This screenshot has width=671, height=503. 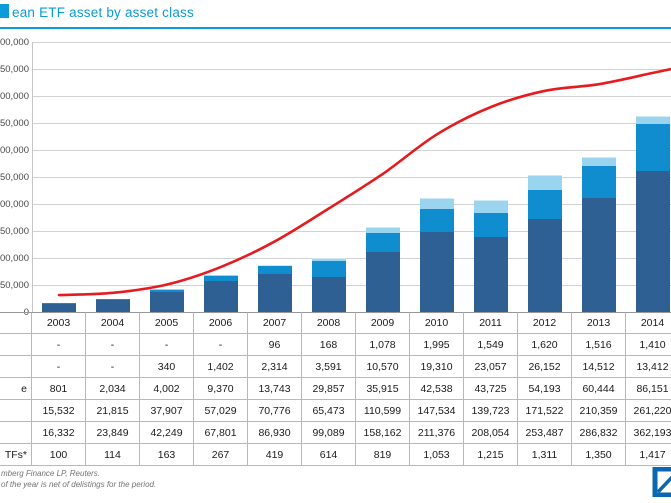 I want to click on bar-segment-stack-bottom-2006, so click(x=221, y=296).